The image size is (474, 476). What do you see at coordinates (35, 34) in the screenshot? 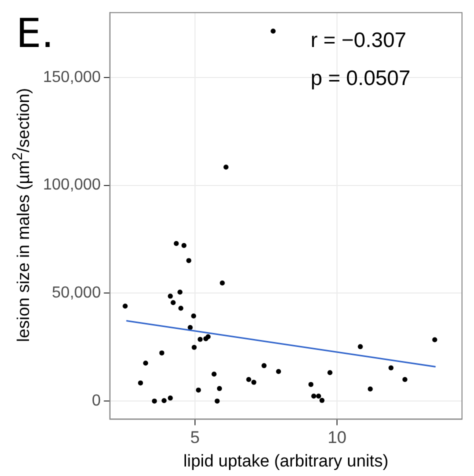
I see `chart-title: E.` at bounding box center [35, 34].